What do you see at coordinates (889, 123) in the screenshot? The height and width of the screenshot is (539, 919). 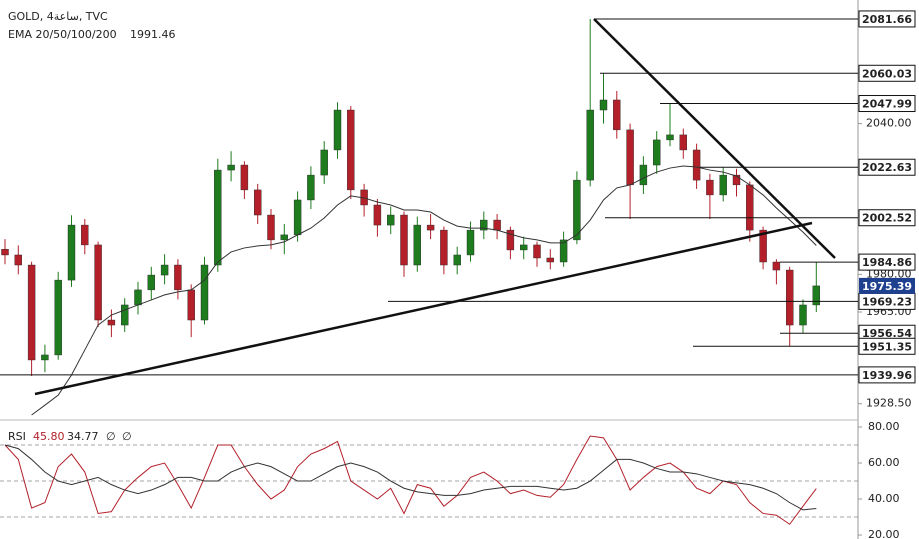 I see `y-tick-label: 2040.00` at bounding box center [889, 123].